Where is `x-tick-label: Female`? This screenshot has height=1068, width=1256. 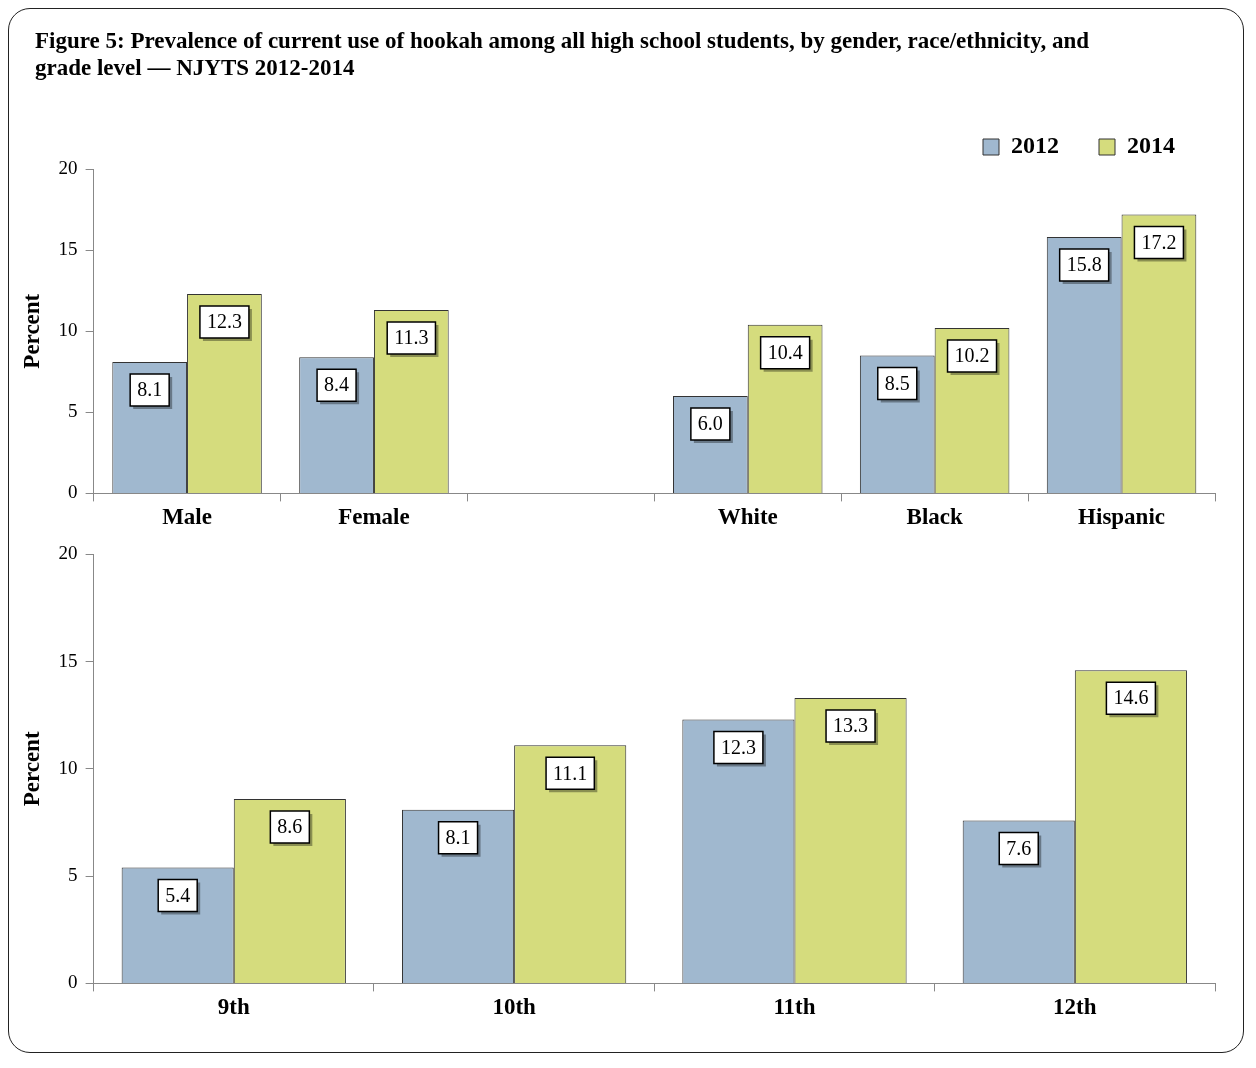 x-tick-label: Female is located at coordinates (374, 517).